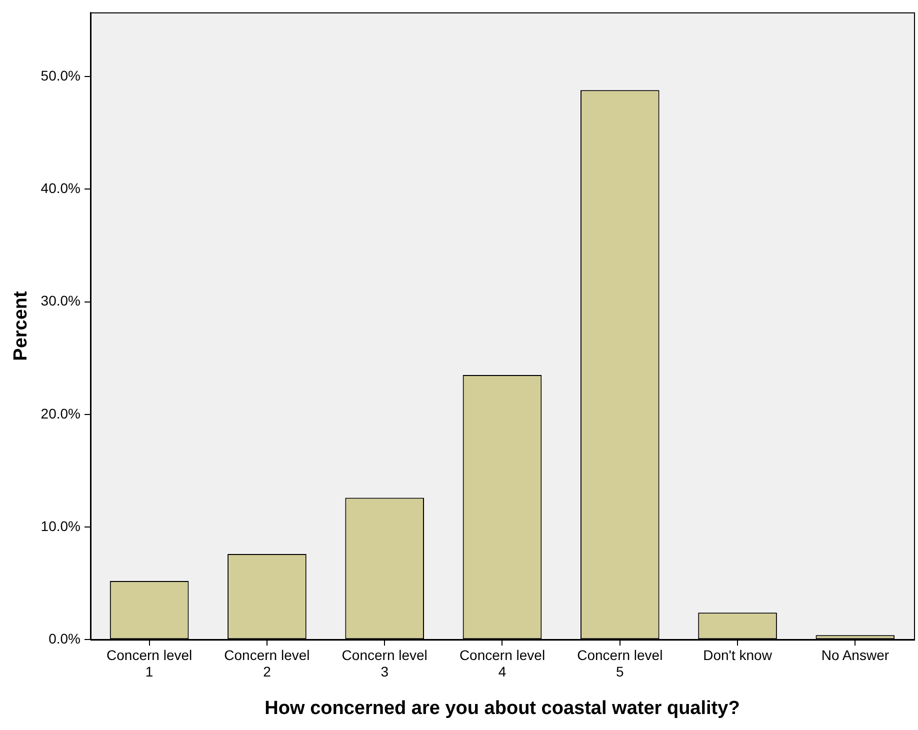 The width and height of the screenshot is (918, 730). What do you see at coordinates (738, 654) in the screenshot?
I see `x-tick-label: Don't know` at bounding box center [738, 654].